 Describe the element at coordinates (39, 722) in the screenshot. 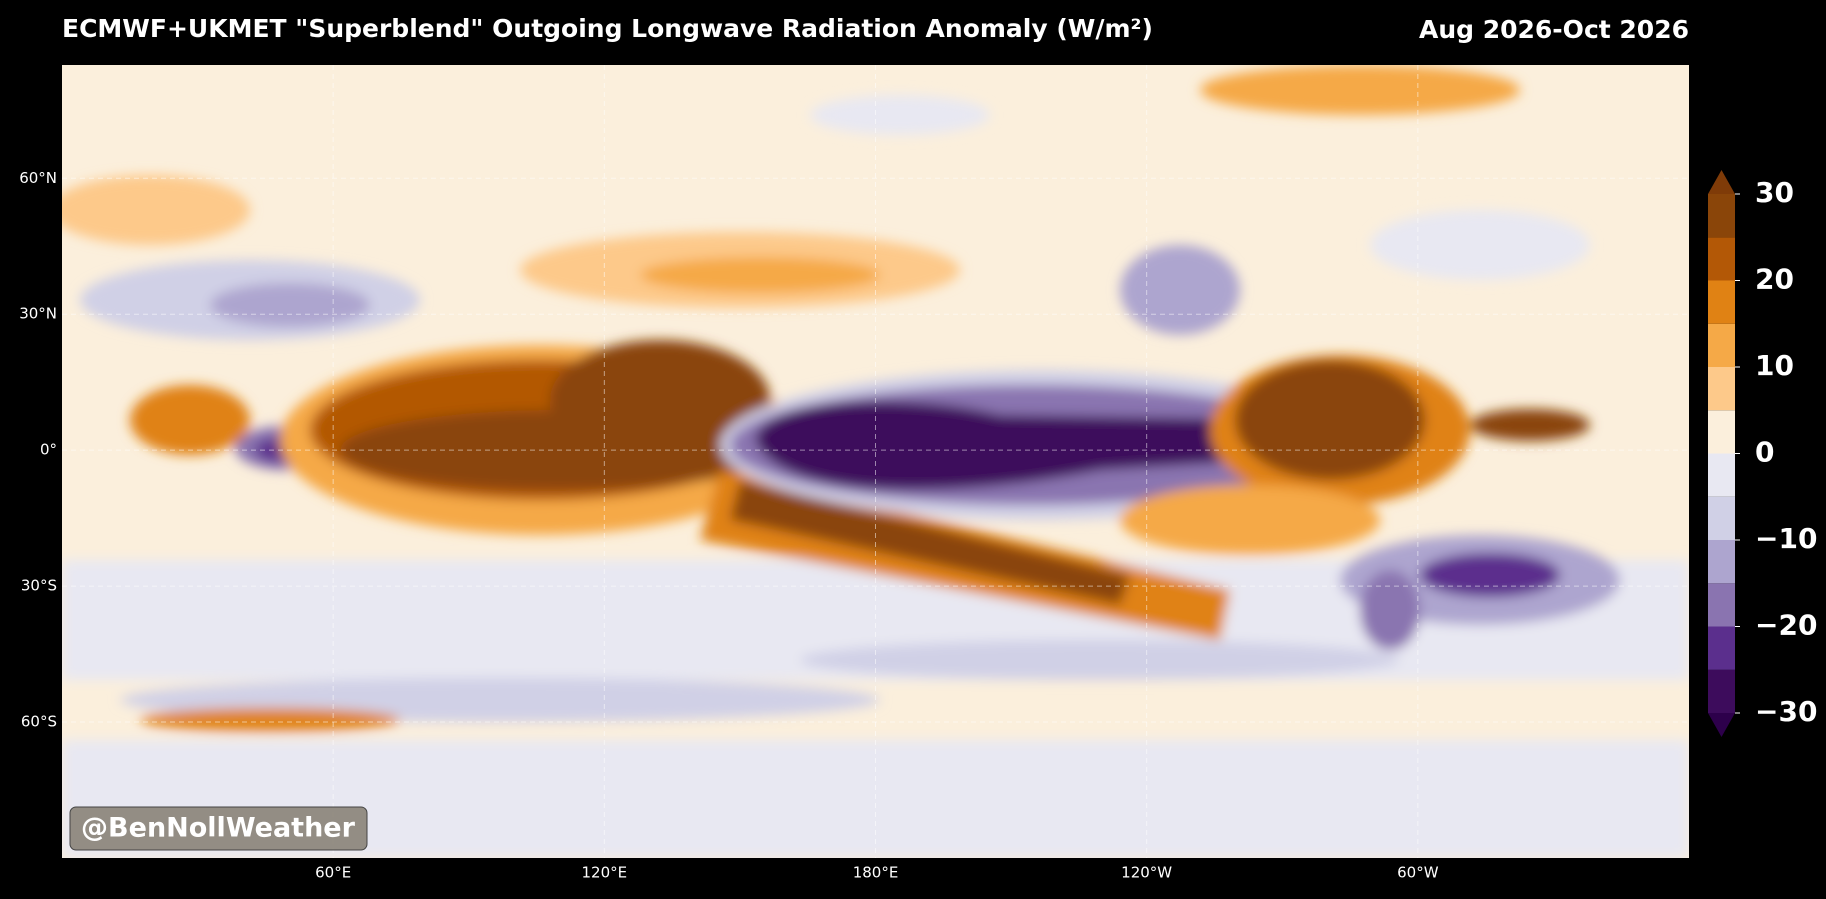

I see `lat-tick-label: 60°S` at that location.